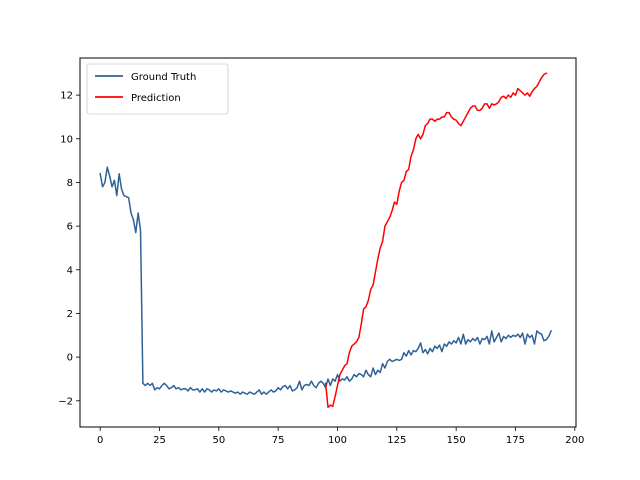 This screenshot has width=640, height=480. I want to click on x-tick-label: 50, so click(218, 440).